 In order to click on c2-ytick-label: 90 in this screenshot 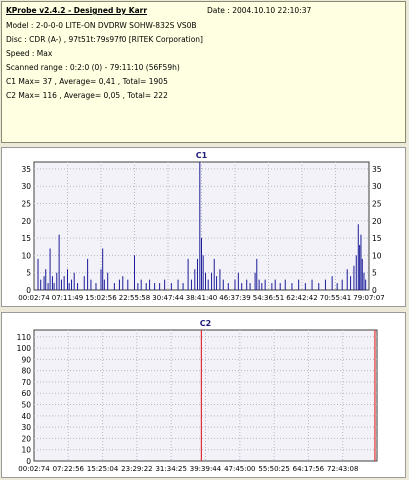, I will do `click(26, 359)`.